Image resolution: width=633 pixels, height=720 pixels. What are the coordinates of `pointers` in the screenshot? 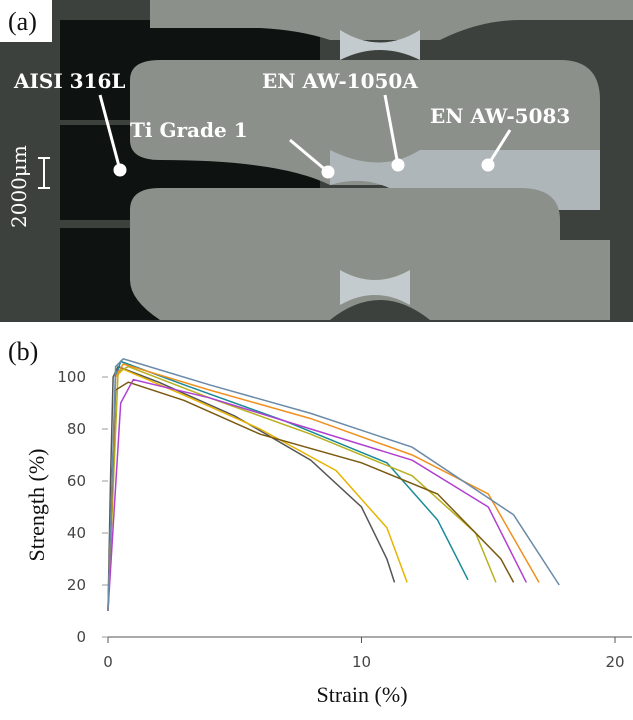 It's located at (275, 141).